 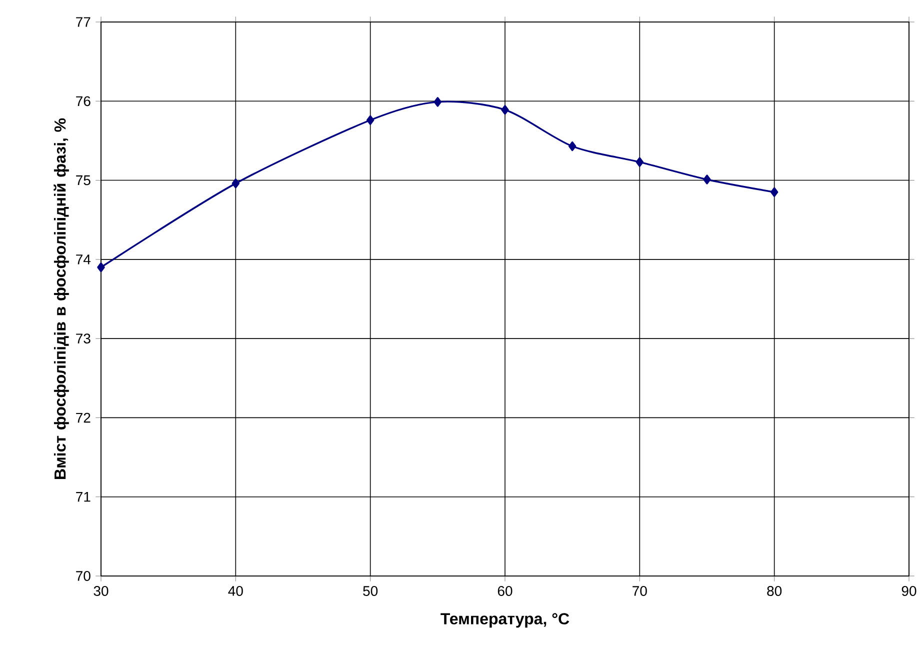 What do you see at coordinates (83, 417) in the screenshot?
I see `y-tick-label: 72` at bounding box center [83, 417].